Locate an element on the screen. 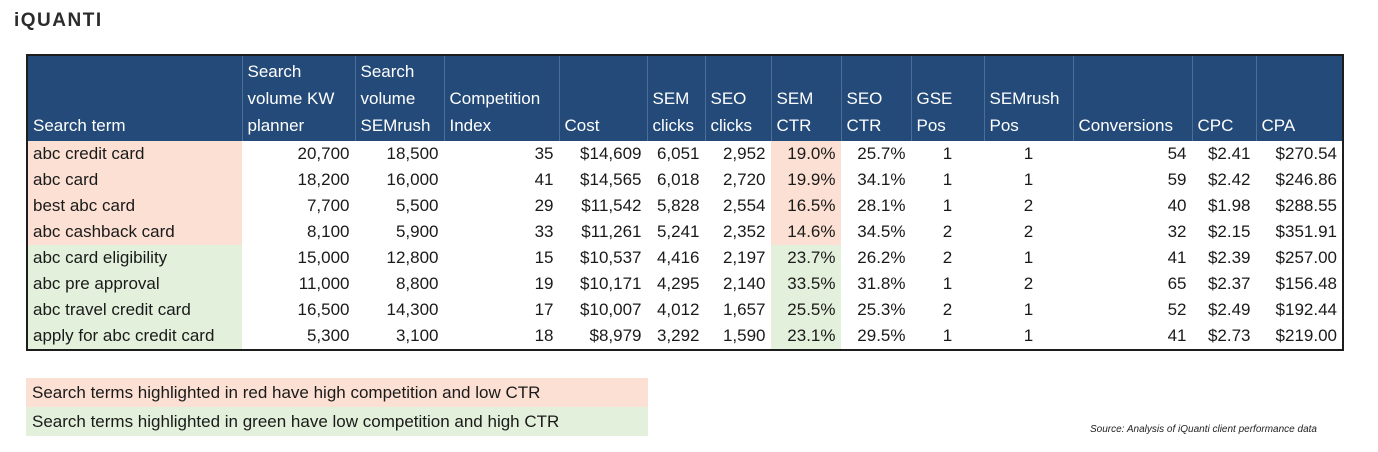 The image size is (1378, 452). column-header: GSE Pos is located at coordinates (948, 98).